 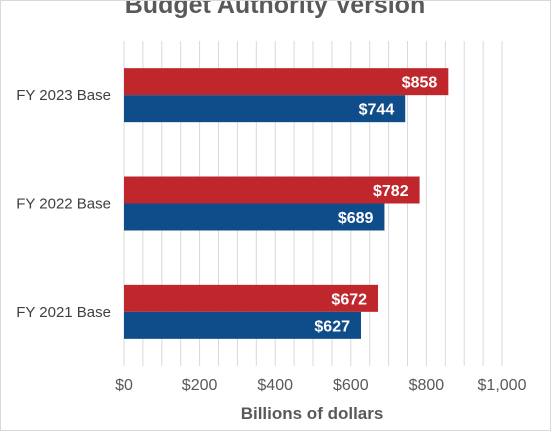 What do you see at coordinates (349, 299) in the screenshot?
I see `bar-value-label: $672` at bounding box center [349, 299].